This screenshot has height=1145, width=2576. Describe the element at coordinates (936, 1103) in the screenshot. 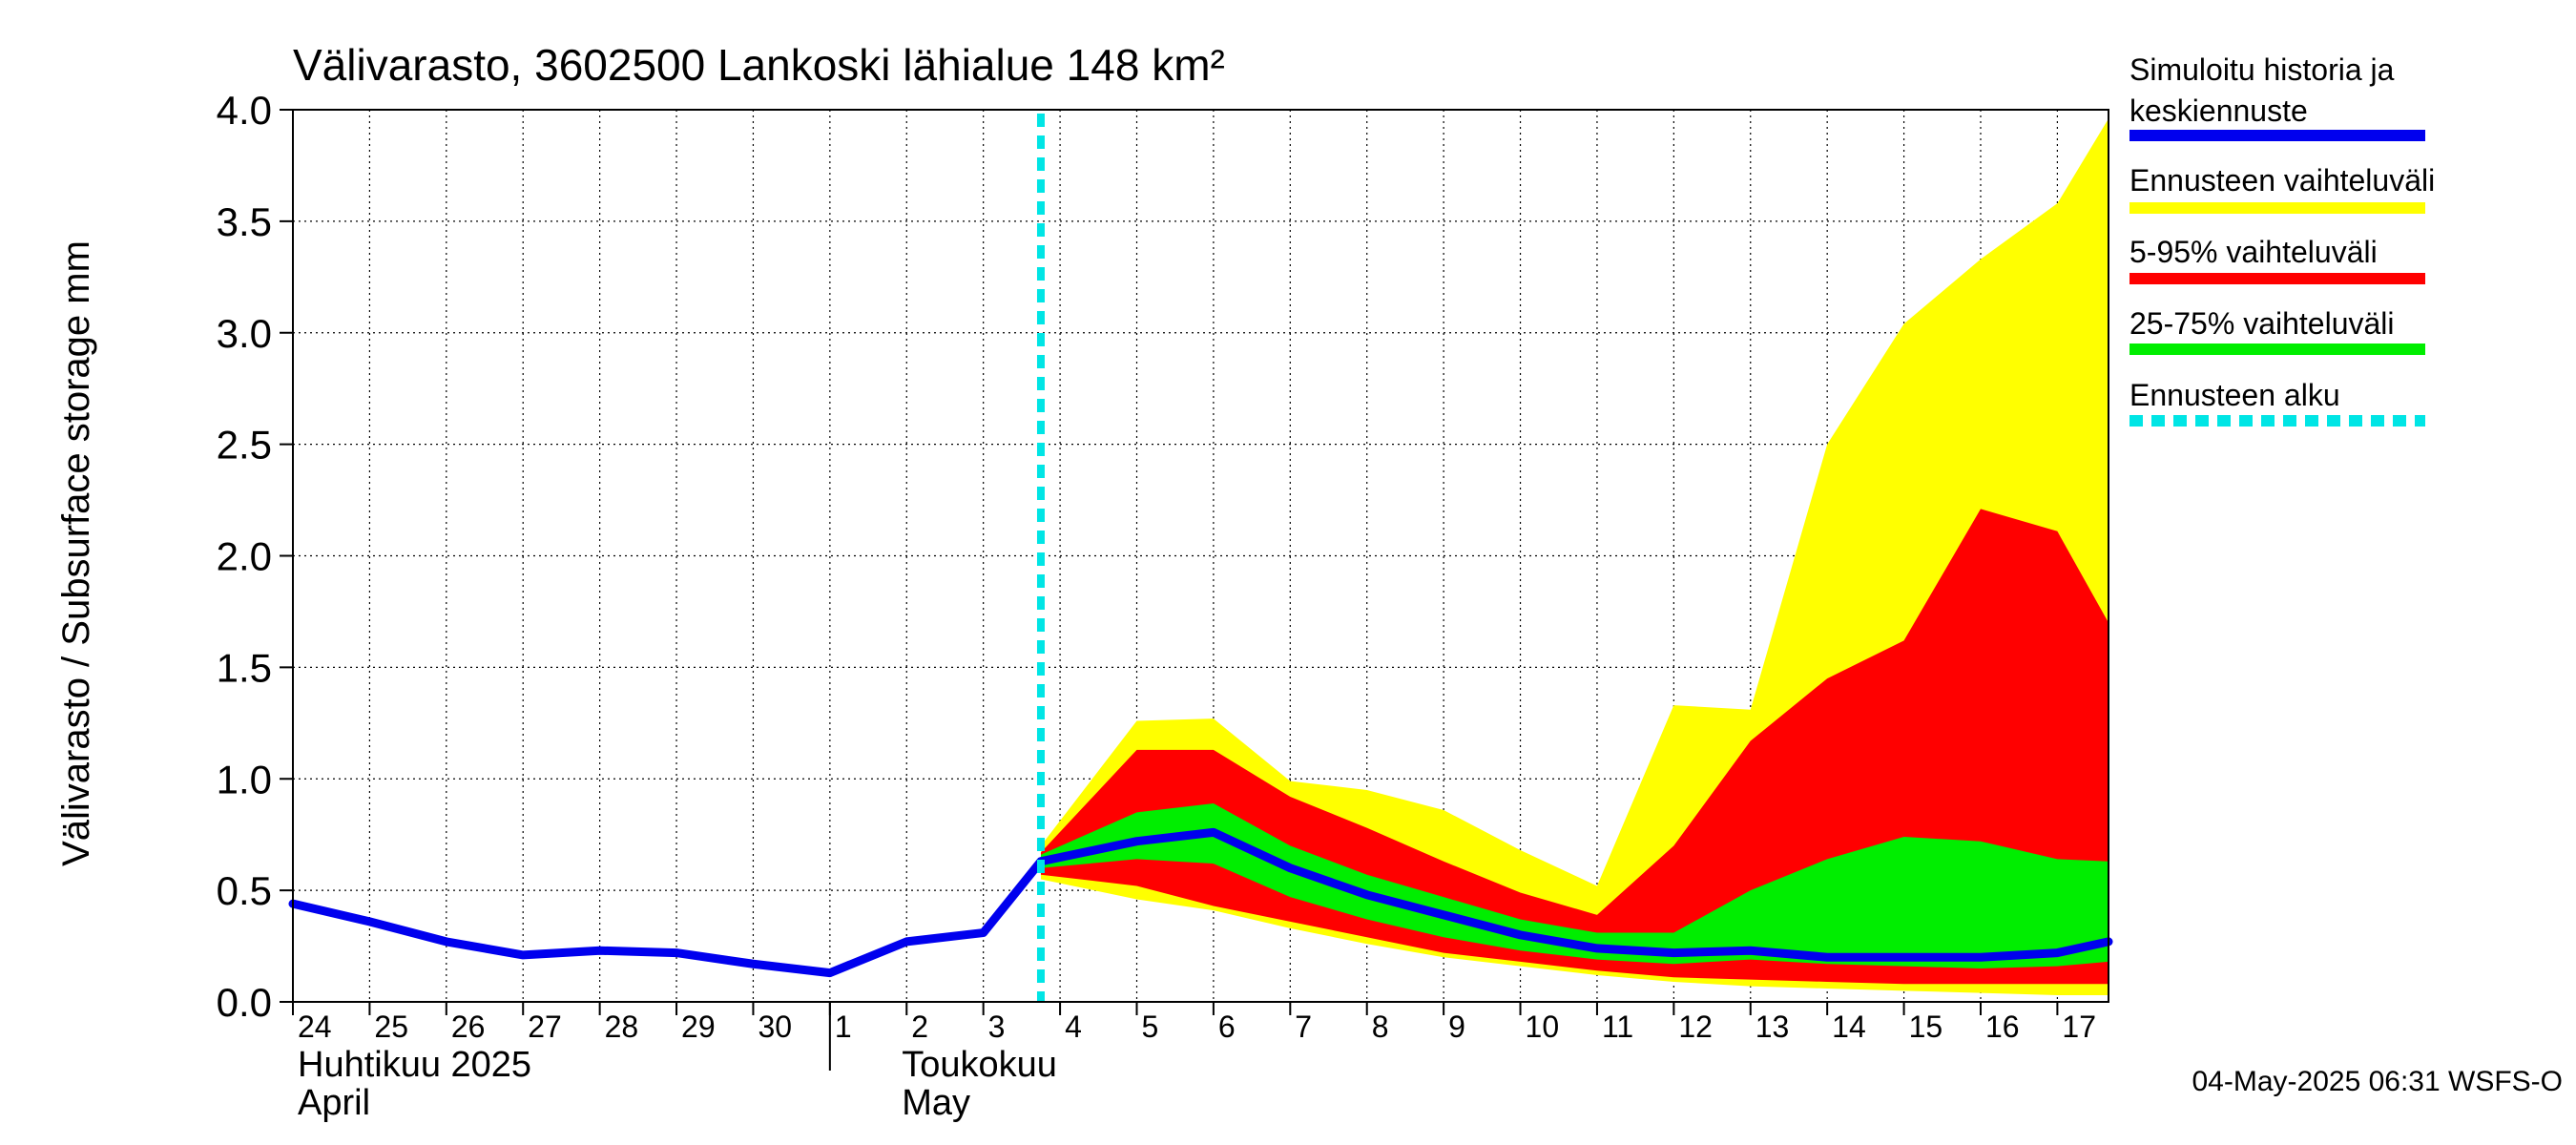

I see `month-label-en: May` at that location.